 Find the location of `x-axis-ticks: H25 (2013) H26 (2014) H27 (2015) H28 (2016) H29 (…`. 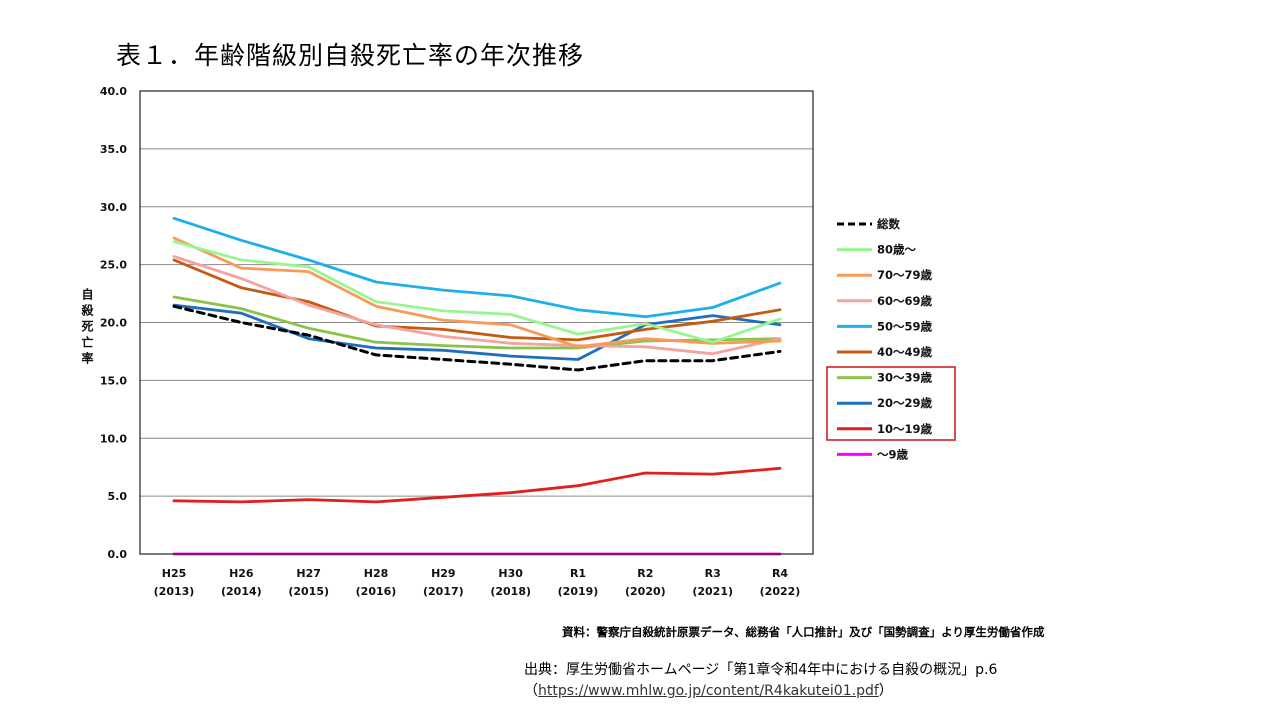

x-axis-ticks: H25 (2013) H26 (2014) H27 (2015) H28 (2016) H29 (… is located at coordinates (477, 582).